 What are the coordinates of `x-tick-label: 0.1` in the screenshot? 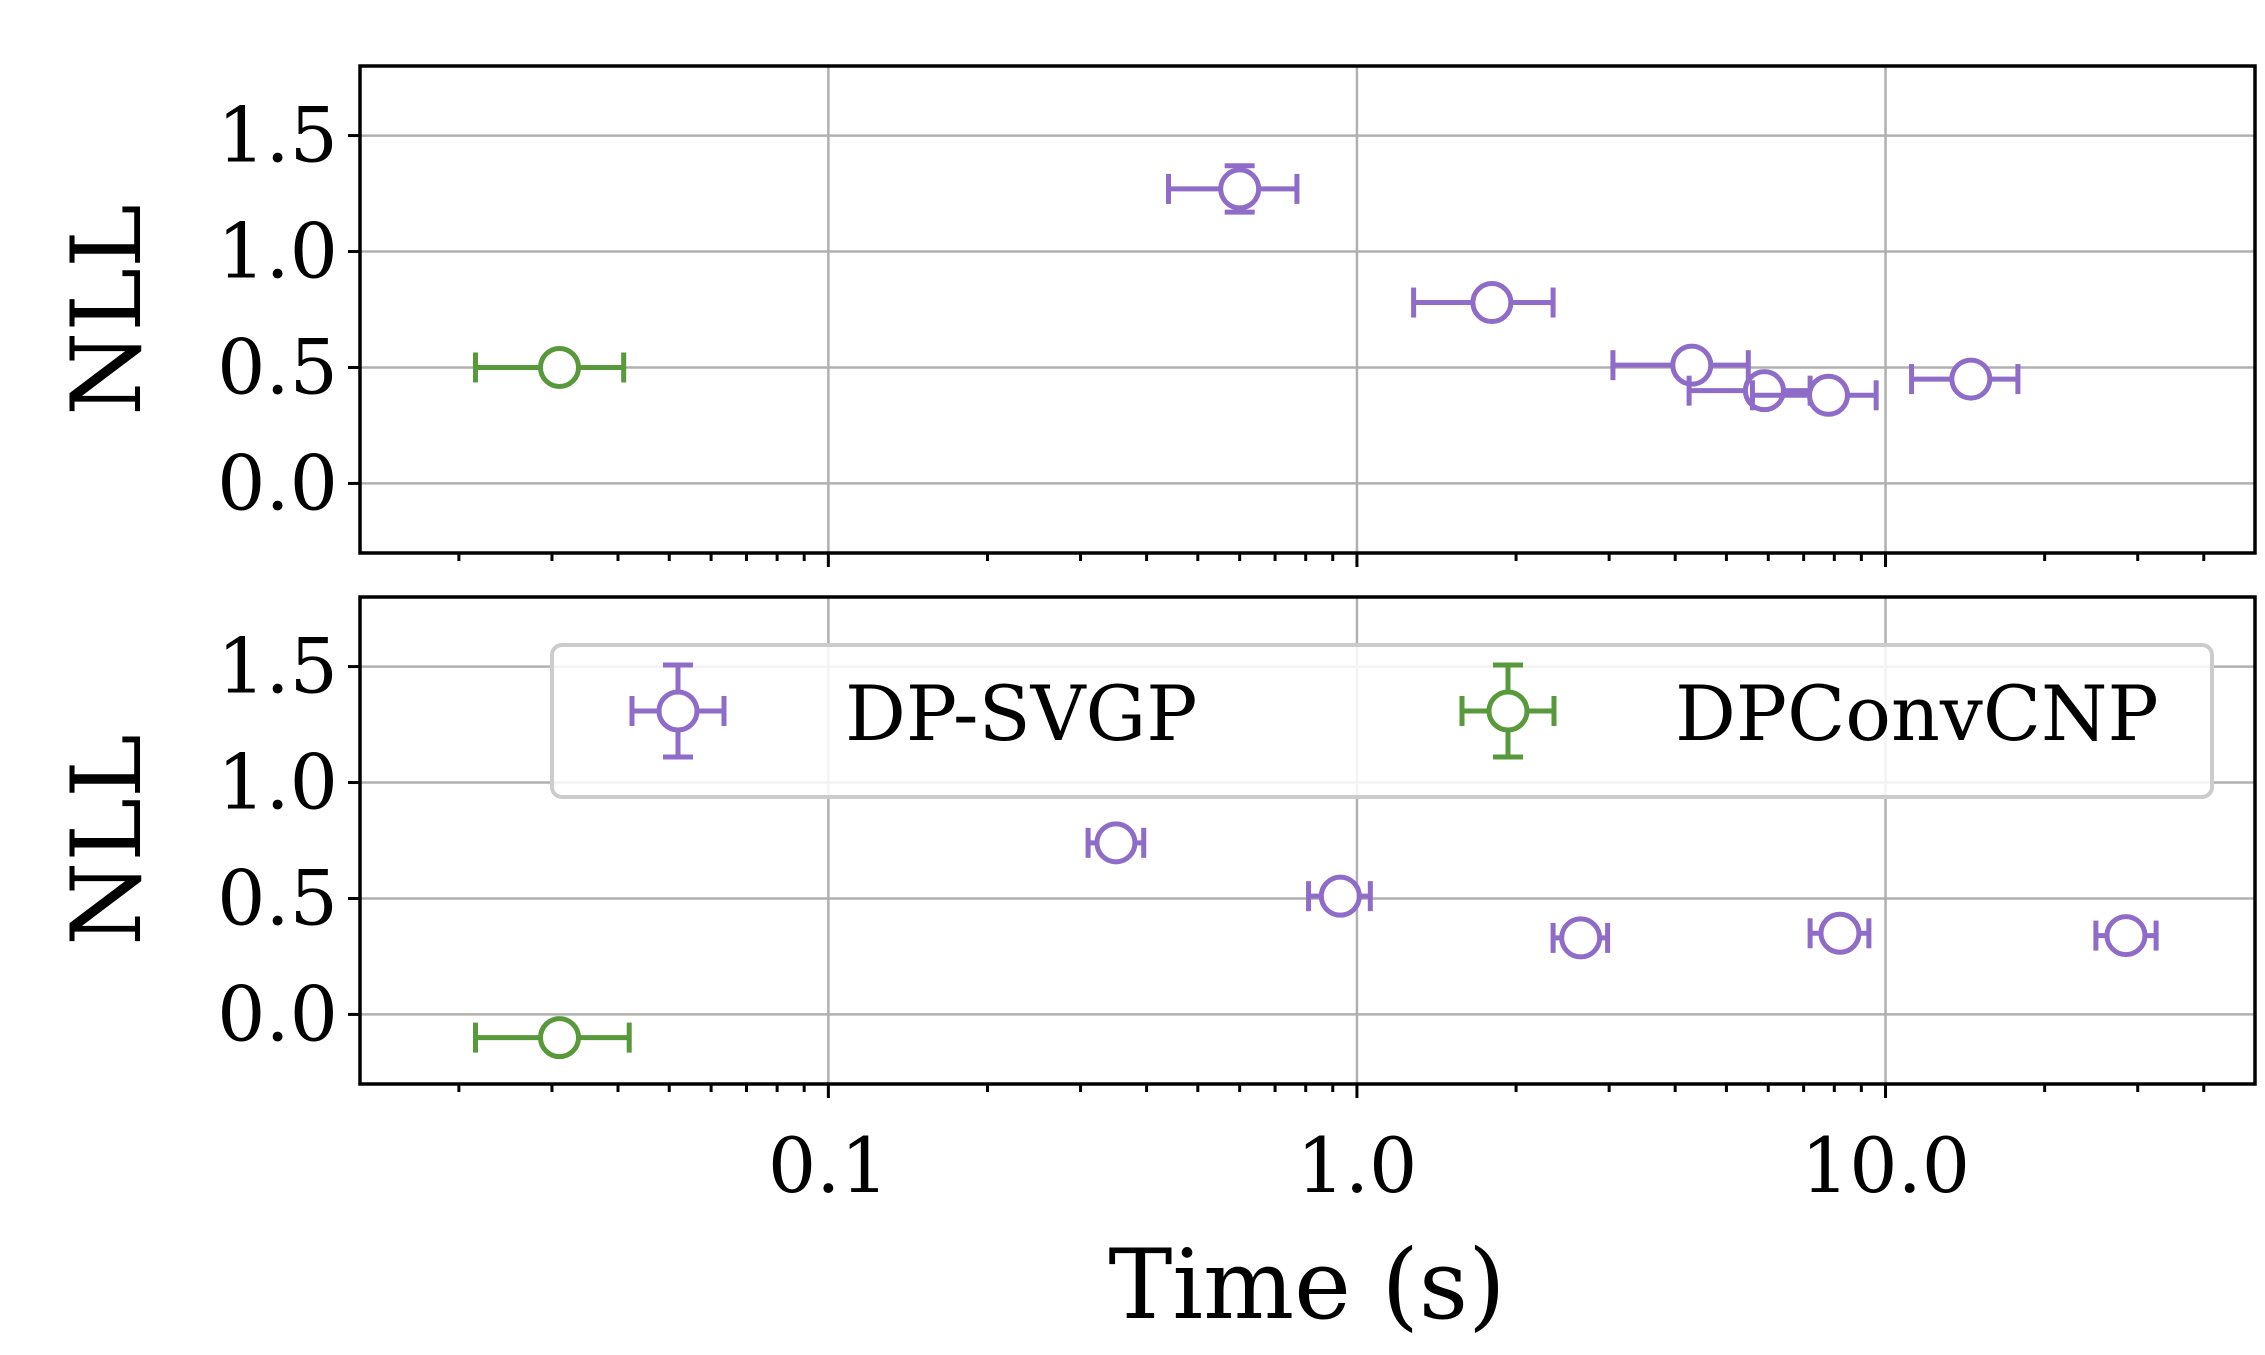 It's located at (828, 1165).